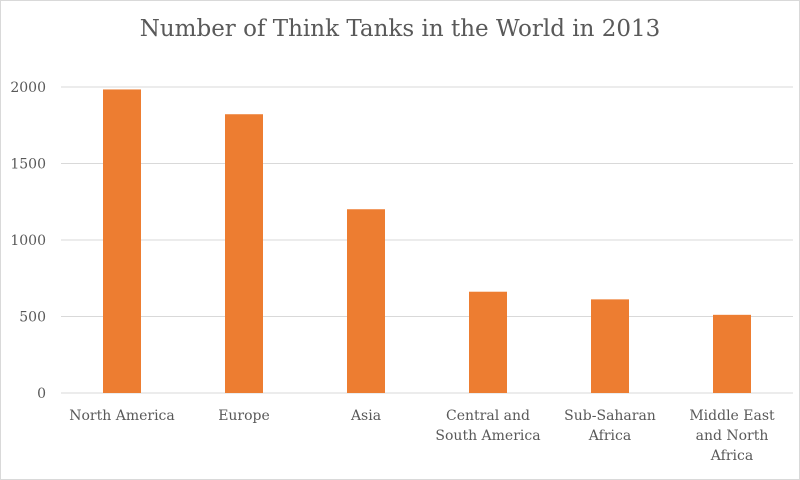 This screenshot has width=800, height=480. Describe the element at coordinates (732, 436) in the screenshot. I see `x-category-label: Middle East and North Africa` at that location.